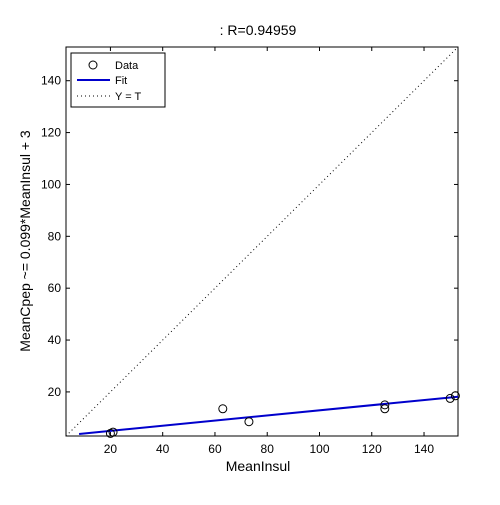 This screenshot has width=500, height=505. I want to click on fit-line, so click(268, 415).